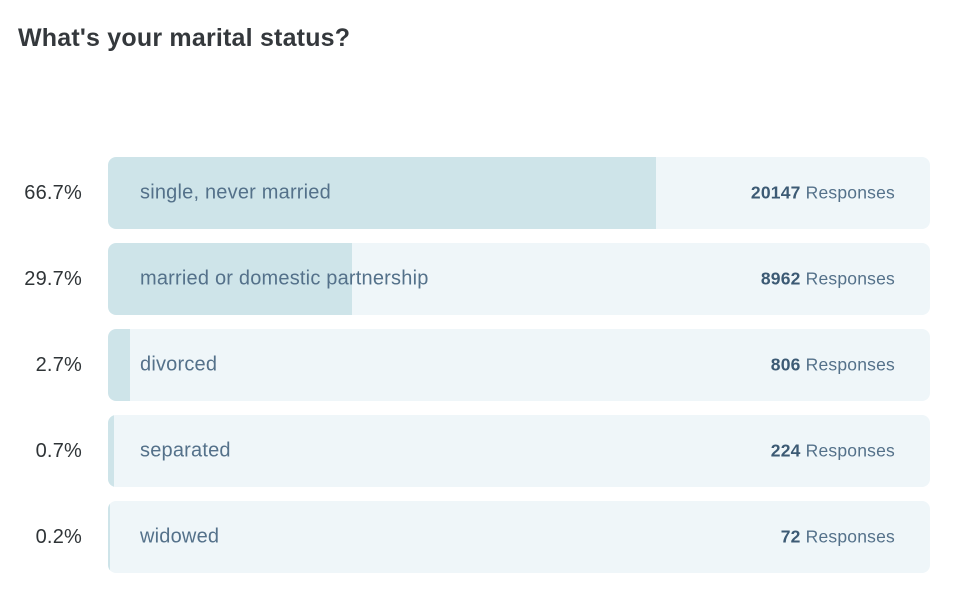 This screenshot has height=606, width=964. I want to click on category-label: divorced, so click(179, 364).